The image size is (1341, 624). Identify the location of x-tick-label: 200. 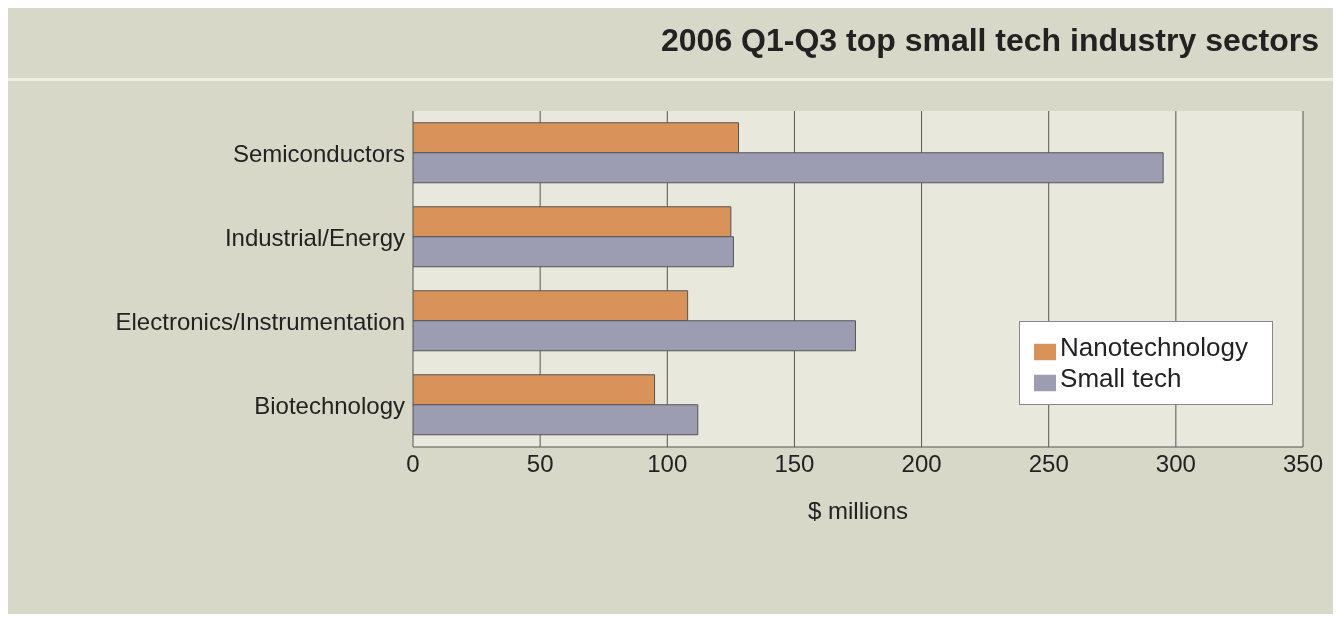
(921, 464).